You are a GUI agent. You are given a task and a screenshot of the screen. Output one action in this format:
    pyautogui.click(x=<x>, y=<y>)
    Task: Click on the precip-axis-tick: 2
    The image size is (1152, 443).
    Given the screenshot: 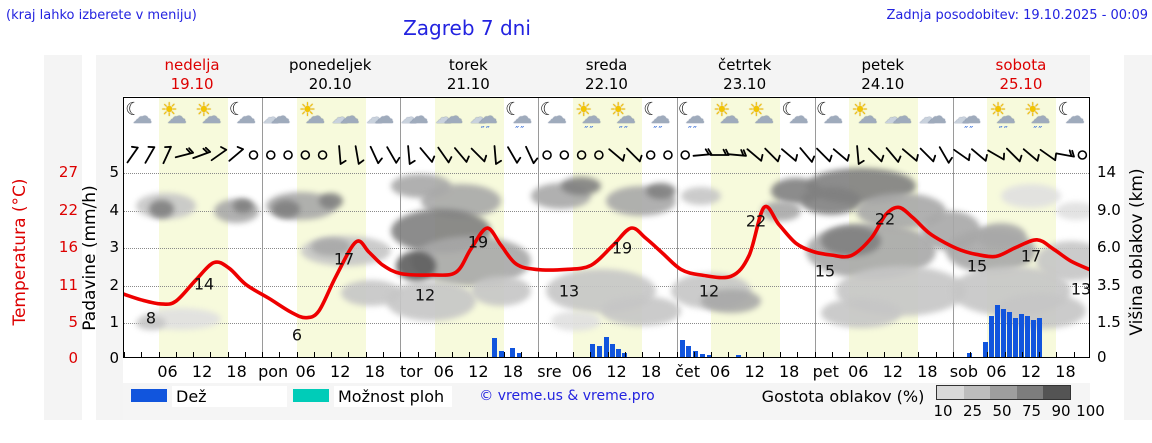 What is the action you would take?
    pyautogui.click(x=114, y=285)
    